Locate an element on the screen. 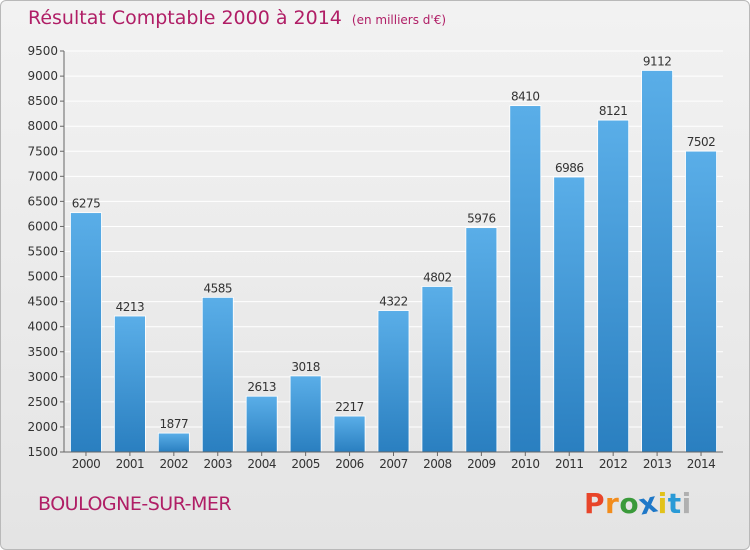 The image size is (750, 550). logo-letter: r is located at coordinates (612, 503).